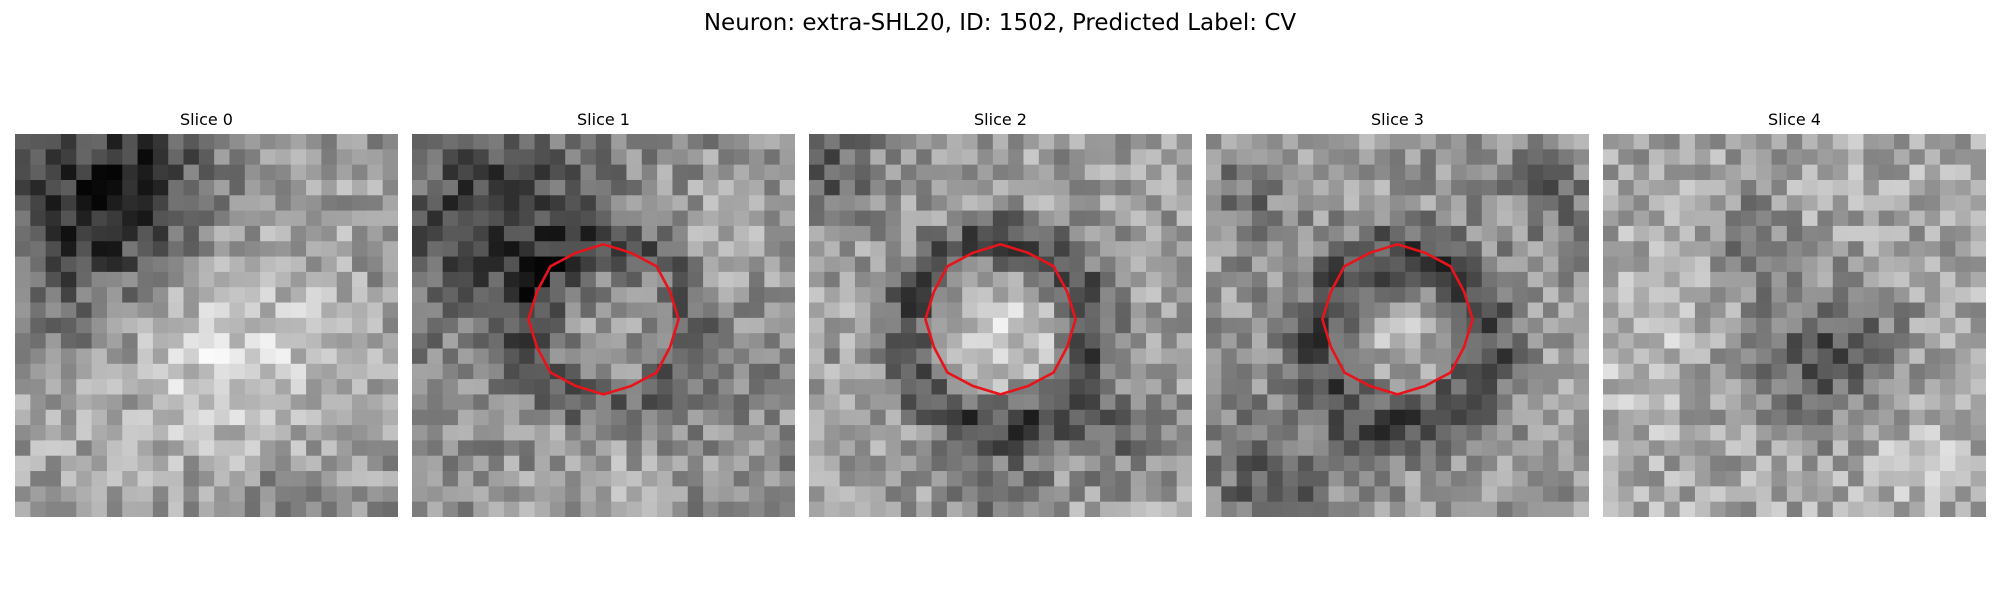 This screenshot has width=2000, height=600. What do you see at coordinates (1397, 119) in the screenshot?
I see `slice-title-3: Slice 3` at bounding box center [1397, 119].